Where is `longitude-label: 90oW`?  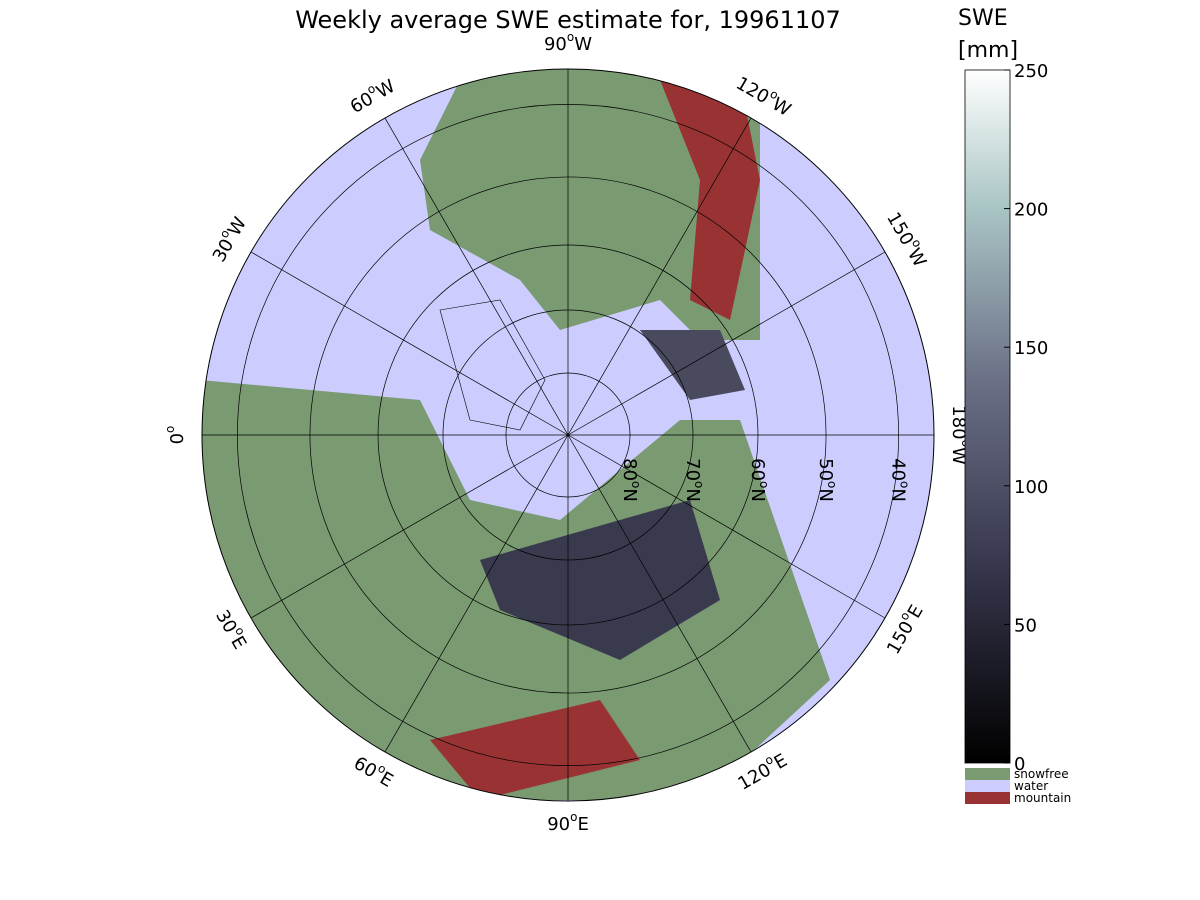
longitude-label: 90oW is located at coordinates (568, 43).